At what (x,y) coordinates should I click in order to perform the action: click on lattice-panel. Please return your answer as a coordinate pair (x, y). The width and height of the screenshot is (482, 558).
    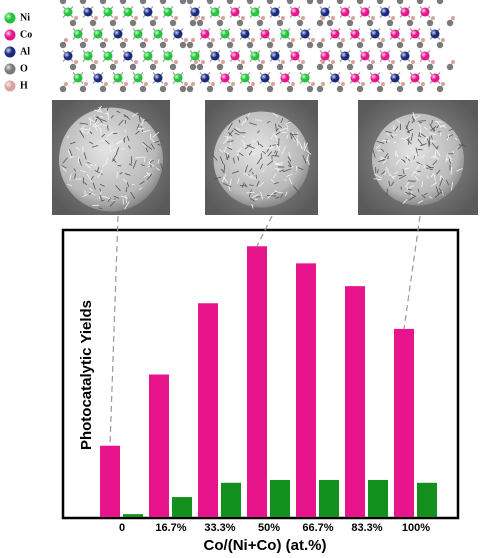
    Looking at the image, I should click on (385, 46).